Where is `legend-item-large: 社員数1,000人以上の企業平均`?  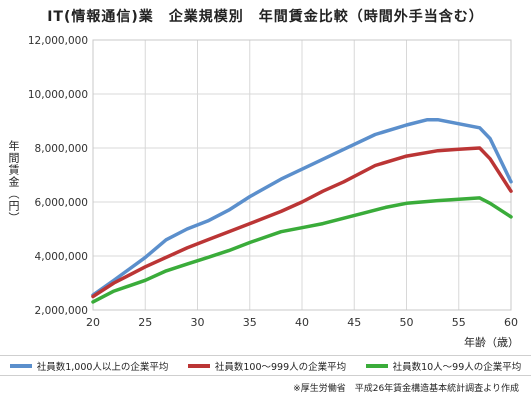
legend-item-large: 社員数1,000人以上の企業平均 is located at coordinates (89, 366).